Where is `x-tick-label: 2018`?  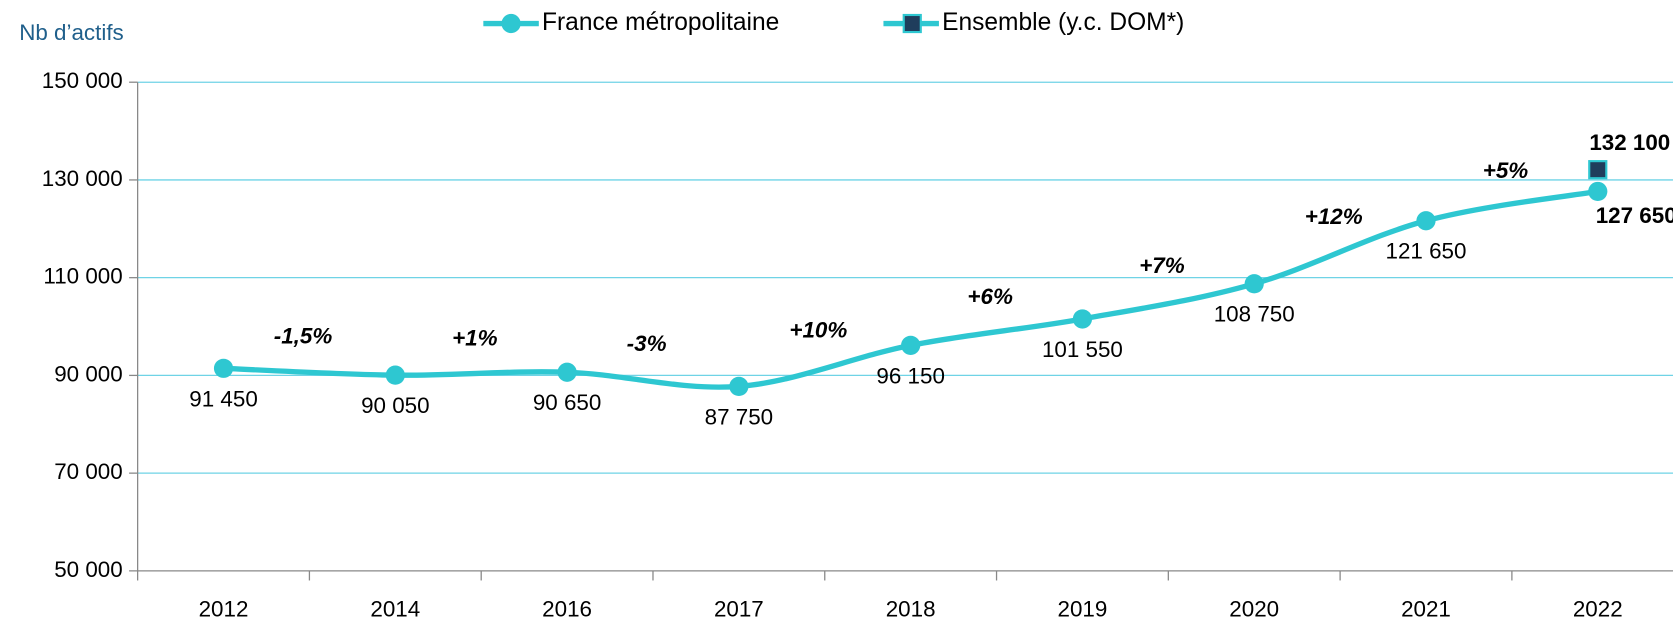
x-tick-label: 2018 is located at coordinates (911, 608).